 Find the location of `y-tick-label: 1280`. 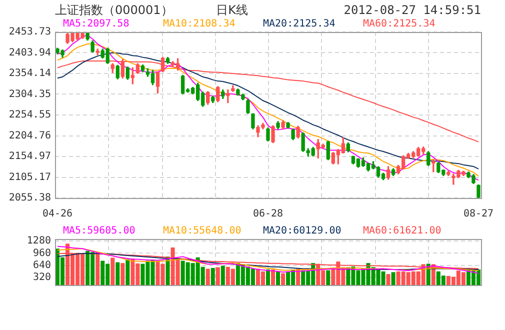

y-tick-label: 1280 is located at coordinates (38, 241).